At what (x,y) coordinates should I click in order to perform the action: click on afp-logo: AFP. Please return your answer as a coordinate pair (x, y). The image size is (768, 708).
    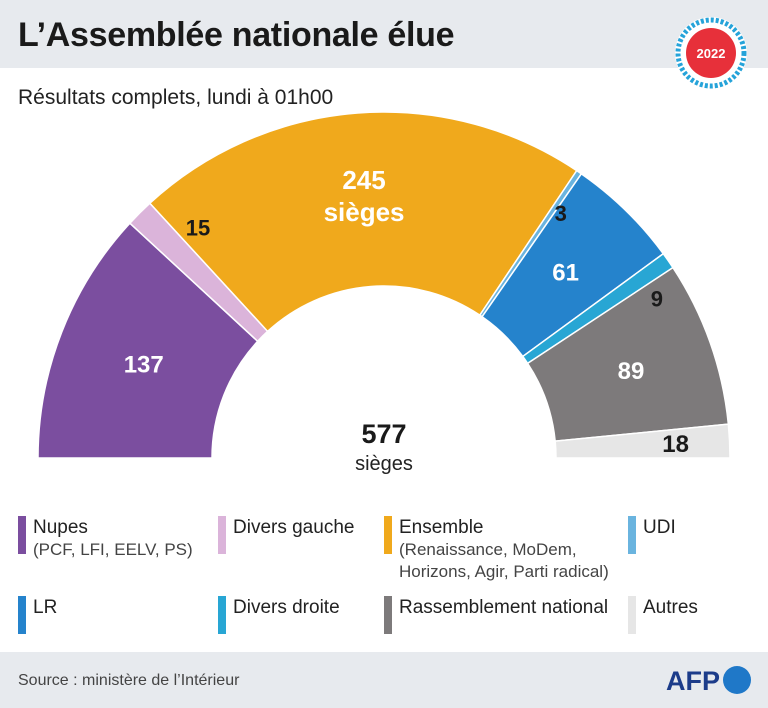
    Looking at the image, I should click on (708, 681).